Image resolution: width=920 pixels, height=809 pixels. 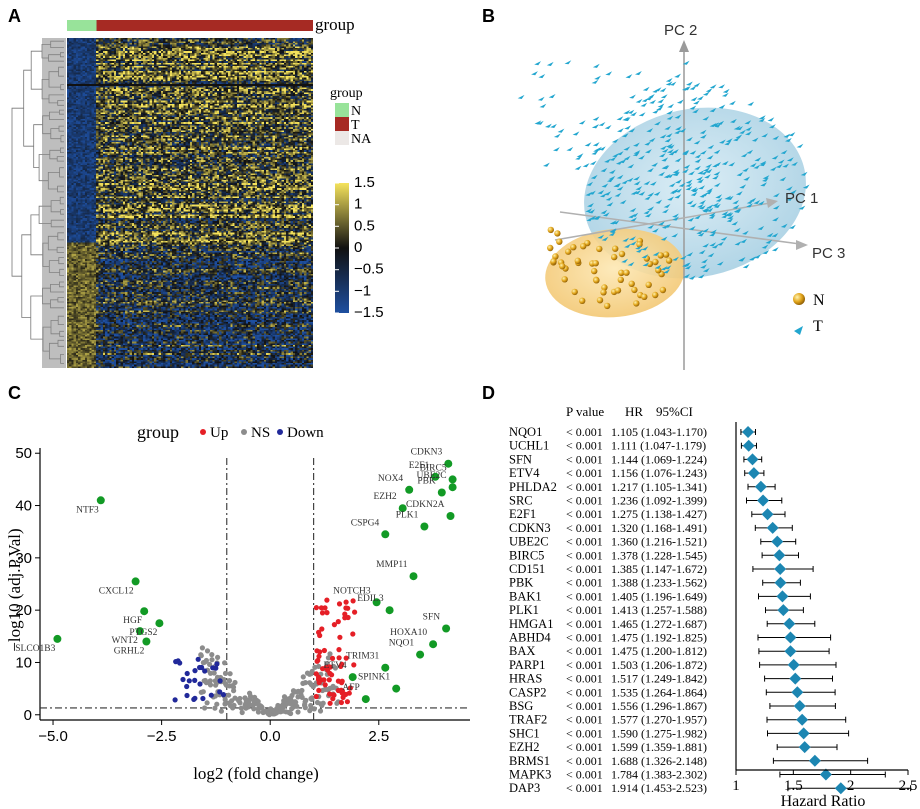 I want to click on gene-label: MMP11, so click(x=392, y=565).